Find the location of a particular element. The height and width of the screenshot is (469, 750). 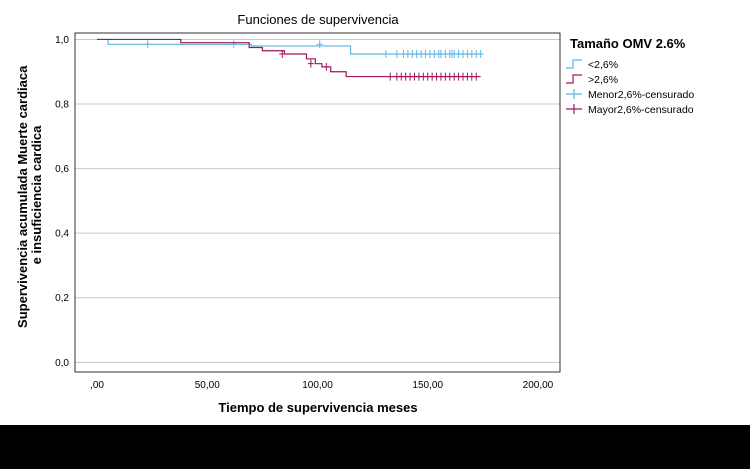

legend-entry-2: >2,6% is located at coordinates (592, 80).